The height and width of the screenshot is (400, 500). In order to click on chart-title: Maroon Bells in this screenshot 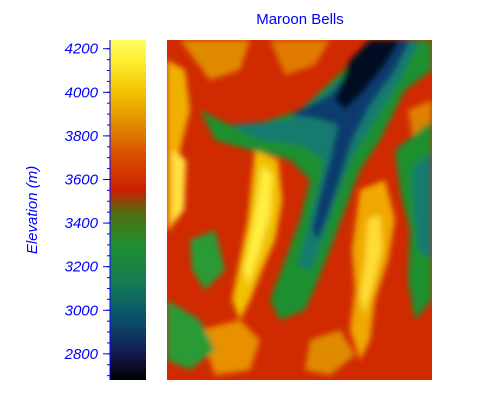, I will do `click(300, 19)`.